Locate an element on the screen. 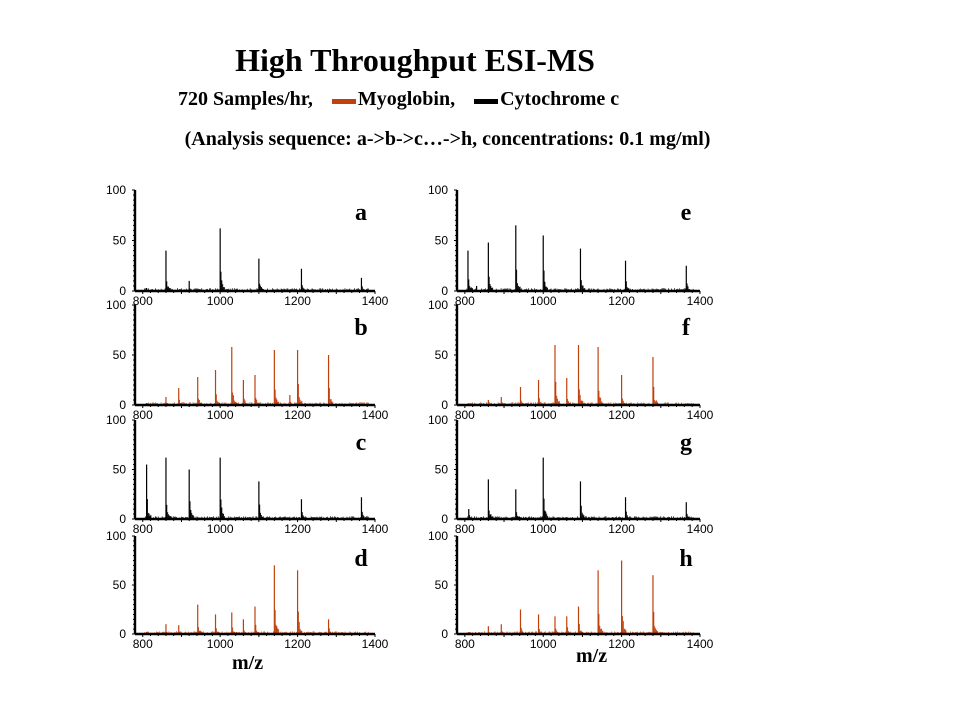  x-tick-label-h-1000: 1000 is located at coordinates (543, 644).